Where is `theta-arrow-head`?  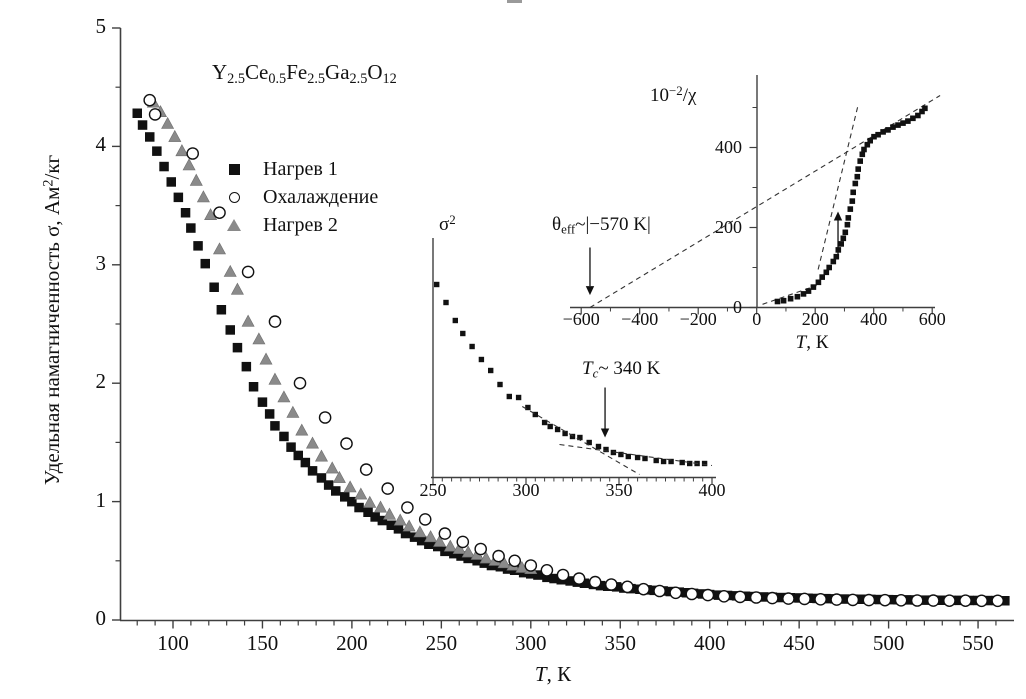
theta-arrow-head is located at coordinates (590, 291).